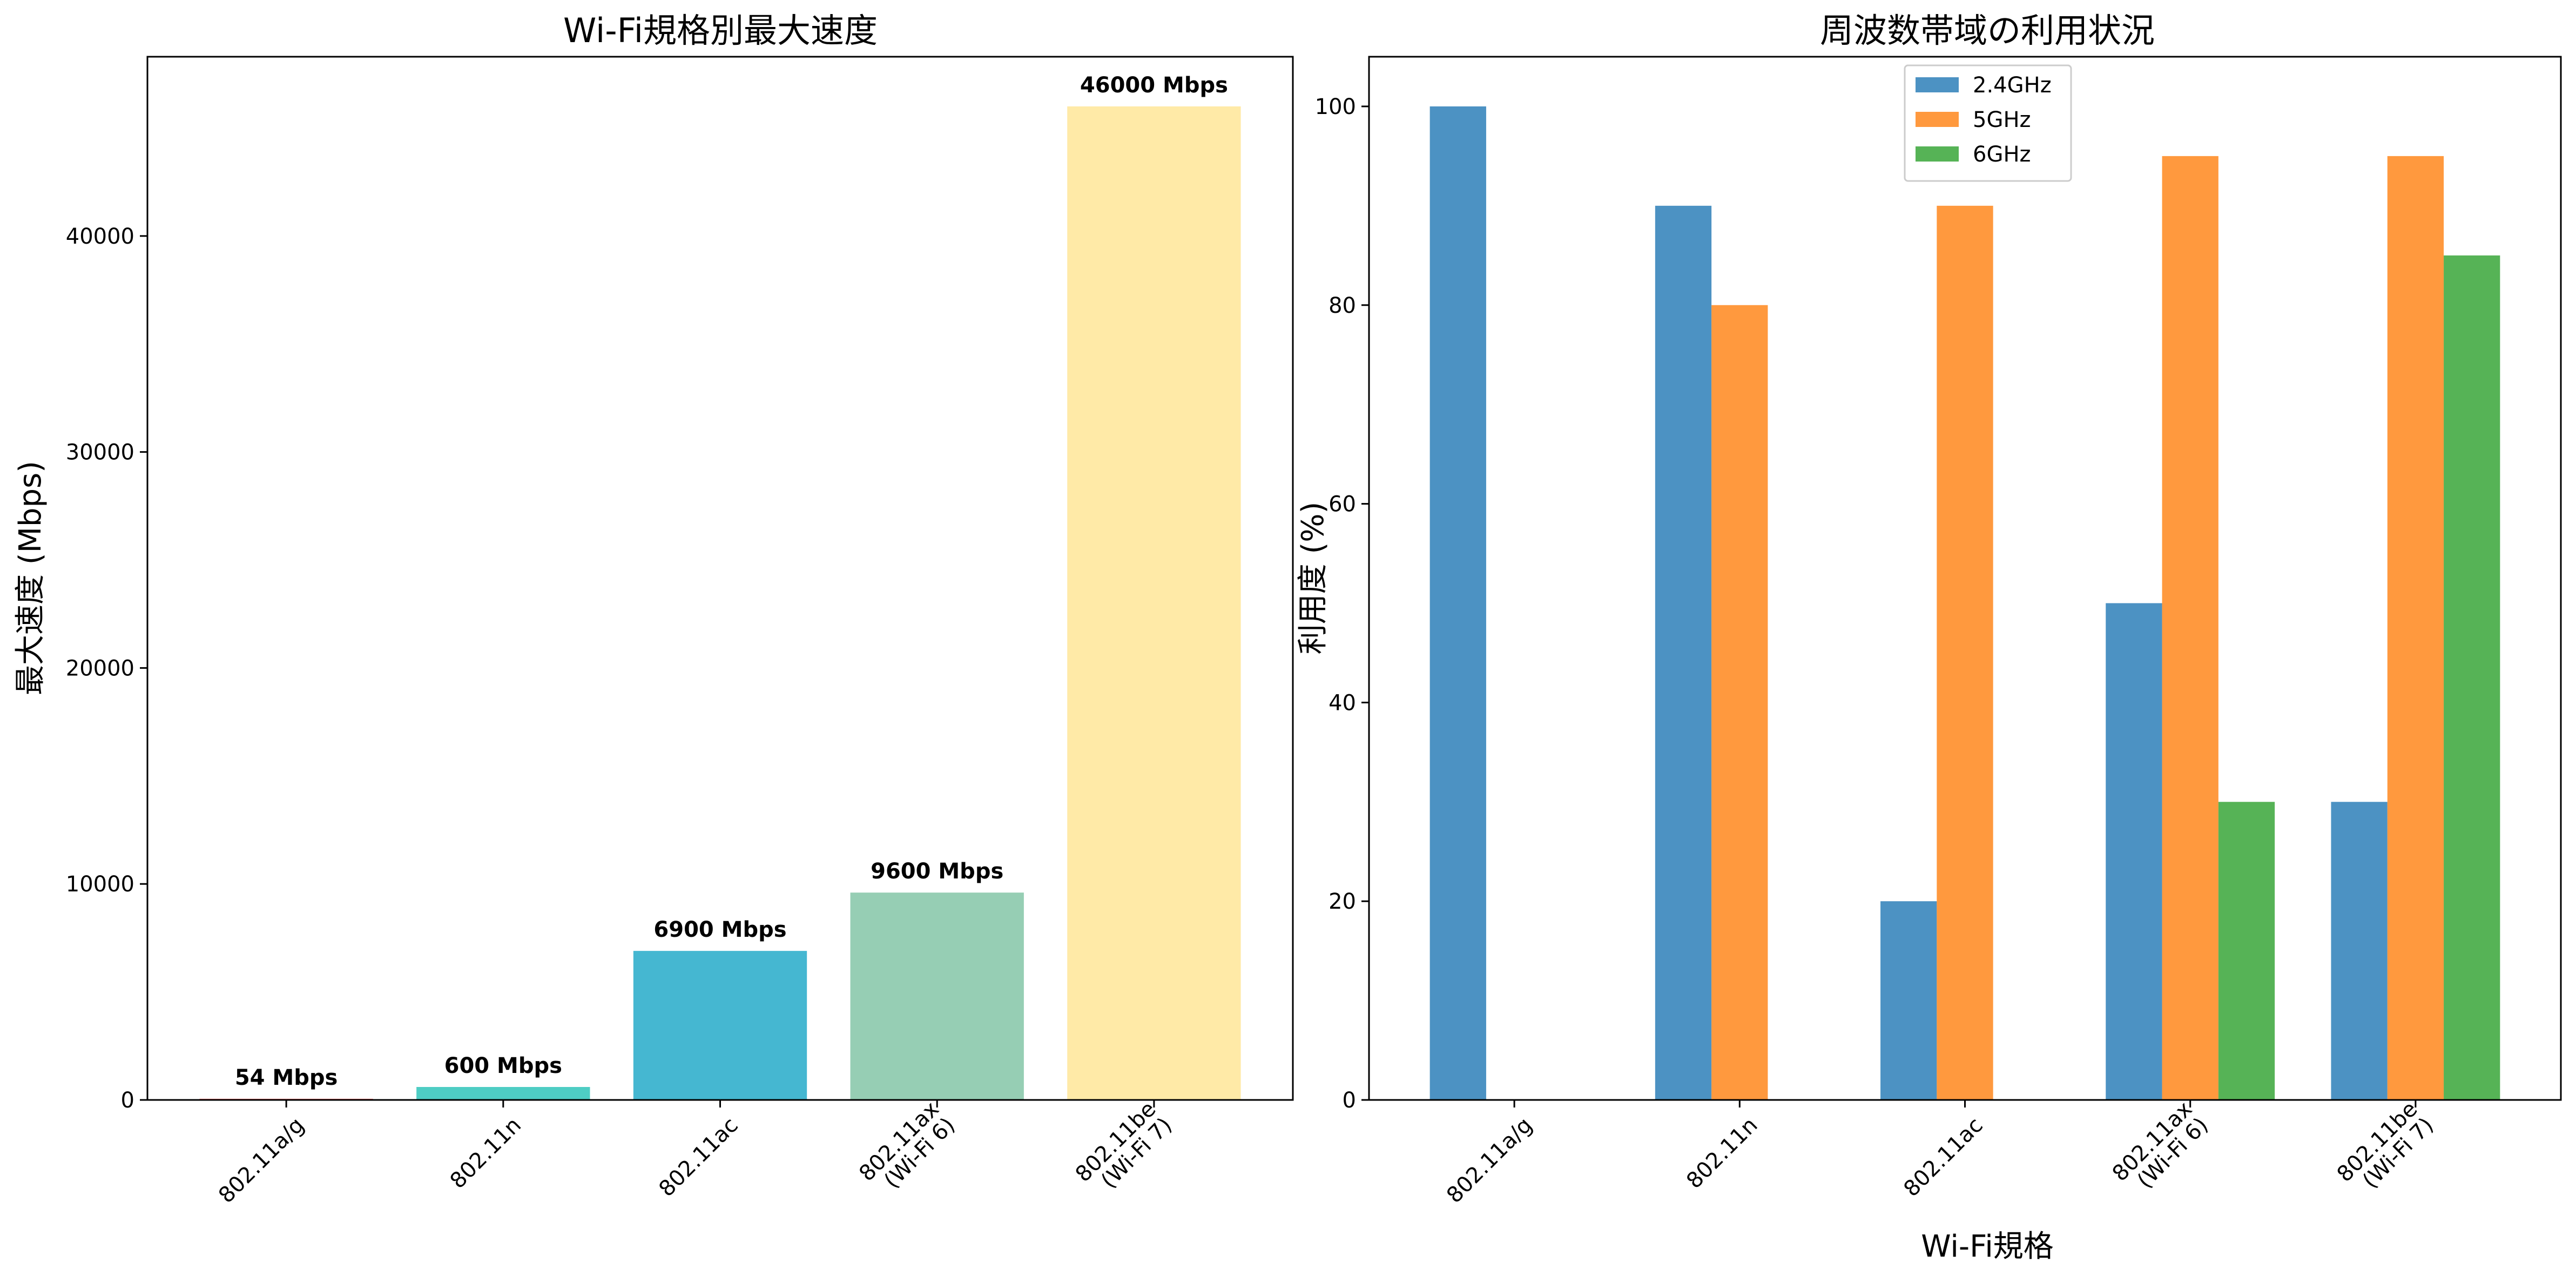 This screenshot has height=1282, width=2576. I want to click on y-tick-label: 20000, so click(100, 668).